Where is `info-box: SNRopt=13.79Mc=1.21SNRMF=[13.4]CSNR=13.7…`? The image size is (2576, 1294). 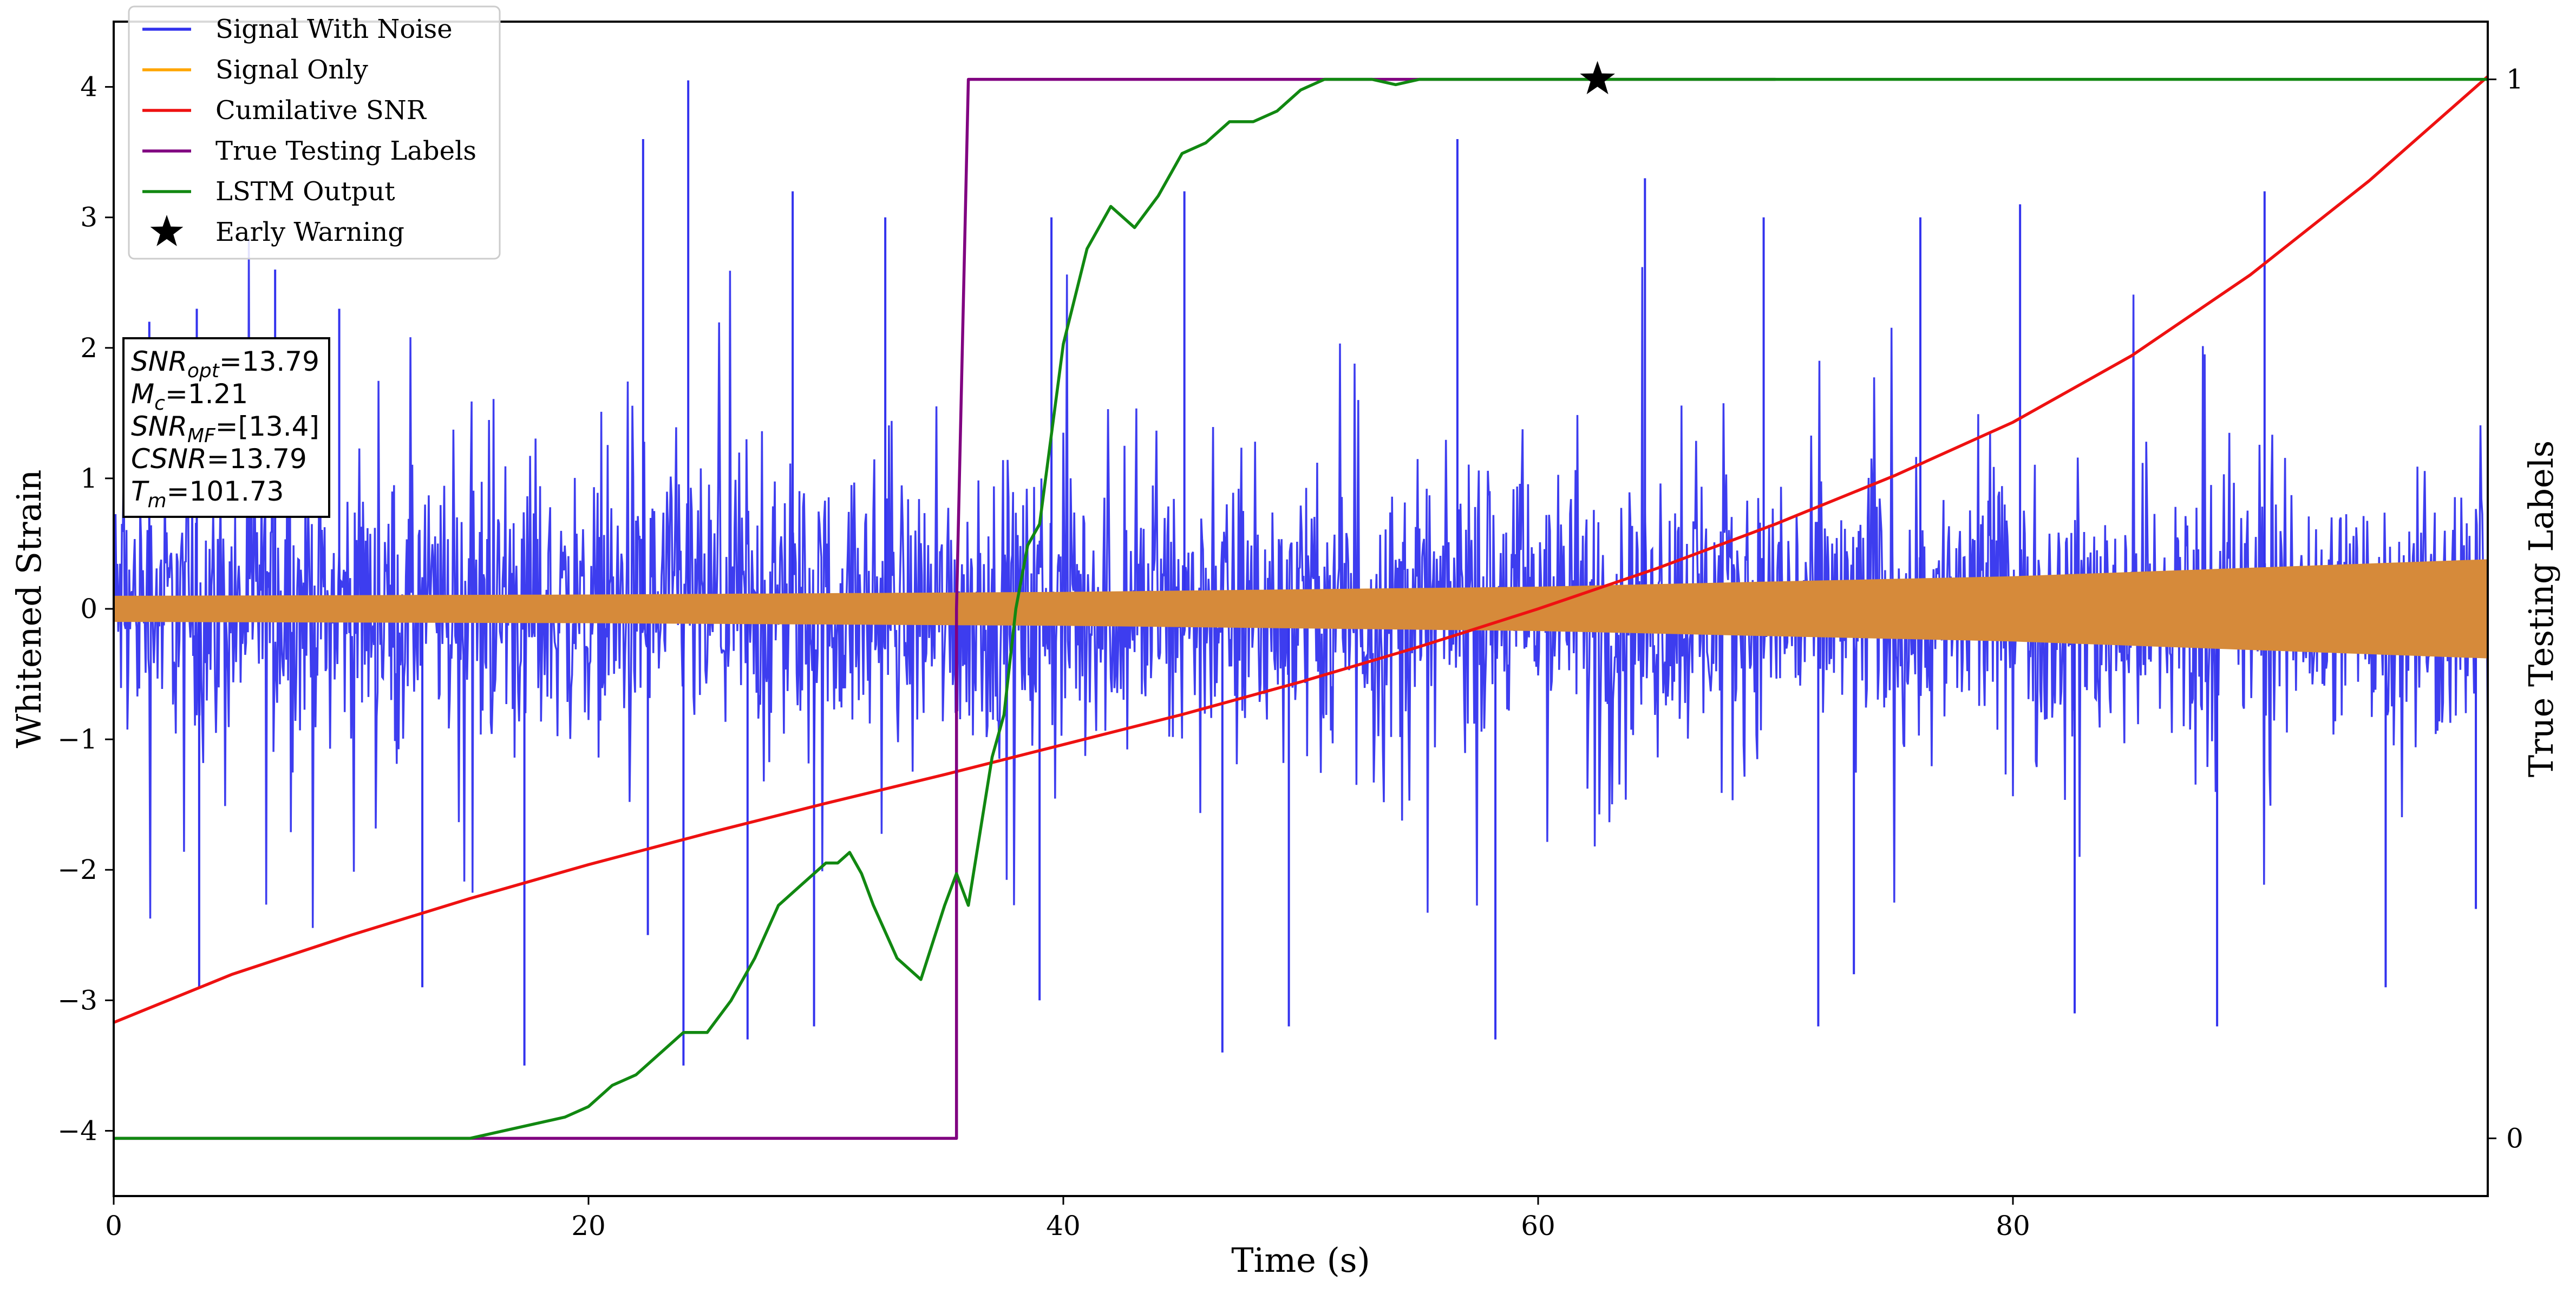 info-box: SNRopt=13.79Mc=1.21SNRMF=[13.4]CSNR=13.7… is located at coordinates (226, 427).